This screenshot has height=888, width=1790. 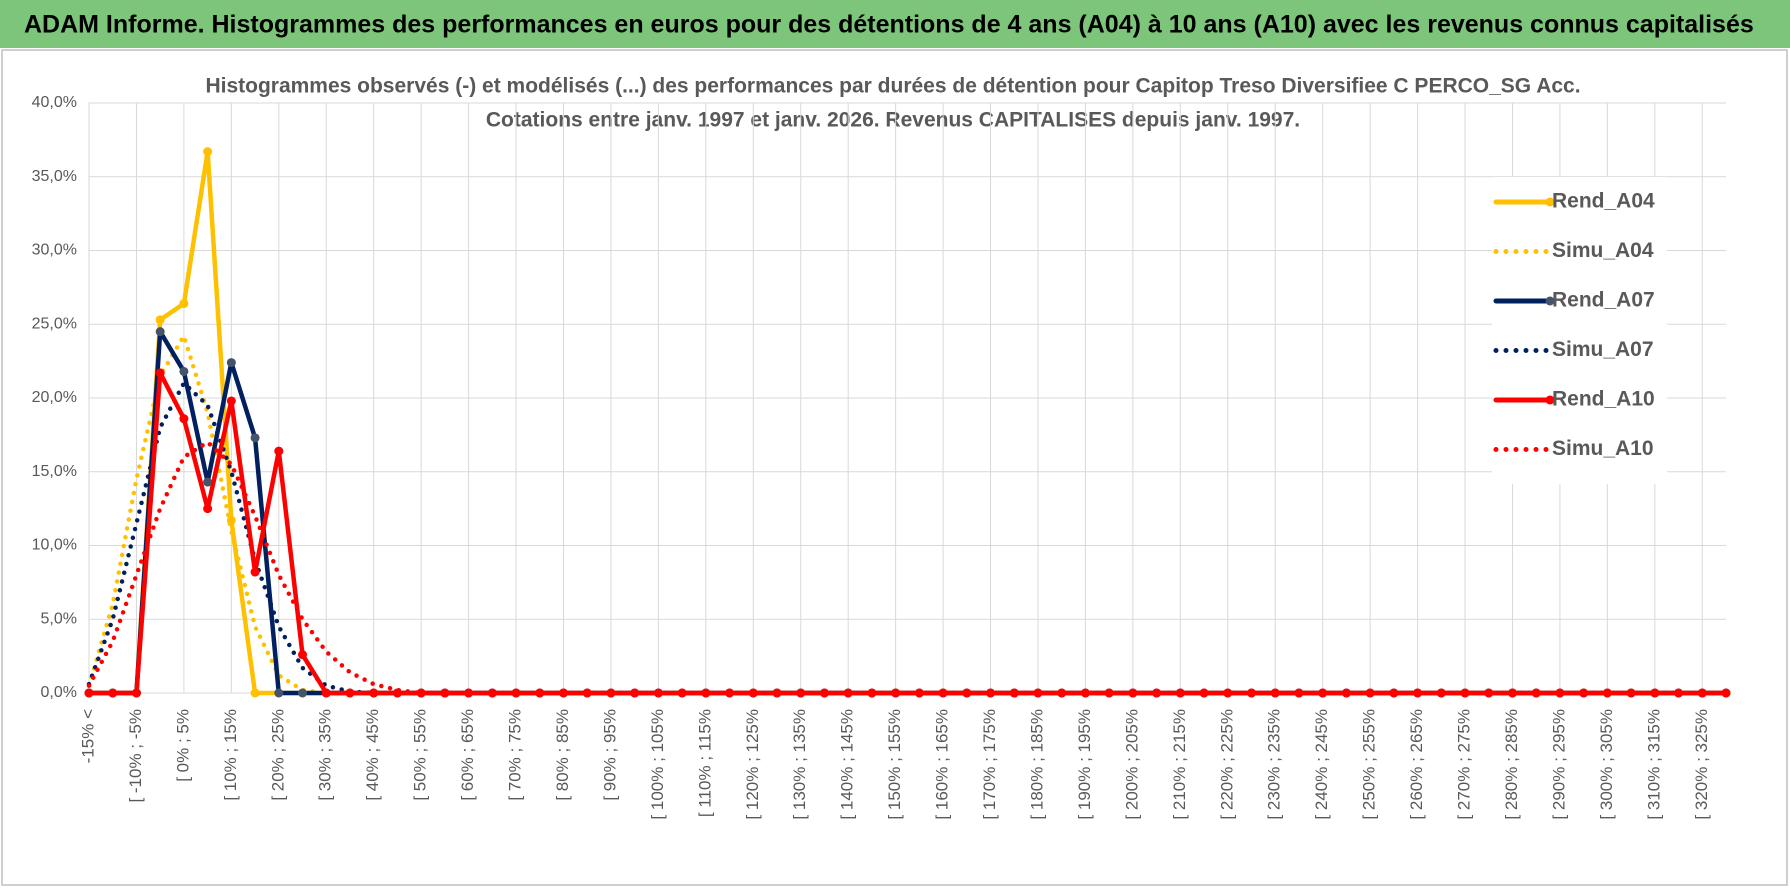 I want to click on legend-label: Rend_A07, so click(x=1603, y=300).